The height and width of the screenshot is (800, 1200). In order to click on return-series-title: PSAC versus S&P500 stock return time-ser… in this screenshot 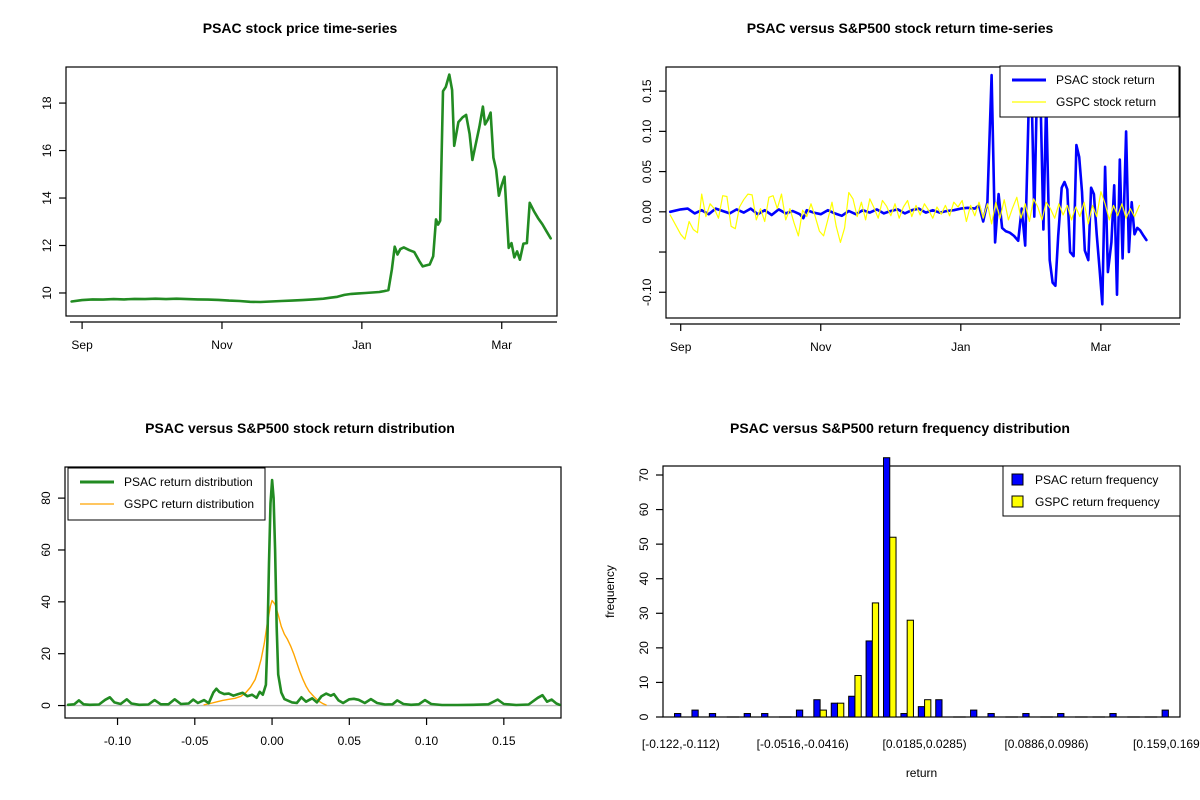, I will do `click(900, 28)`.